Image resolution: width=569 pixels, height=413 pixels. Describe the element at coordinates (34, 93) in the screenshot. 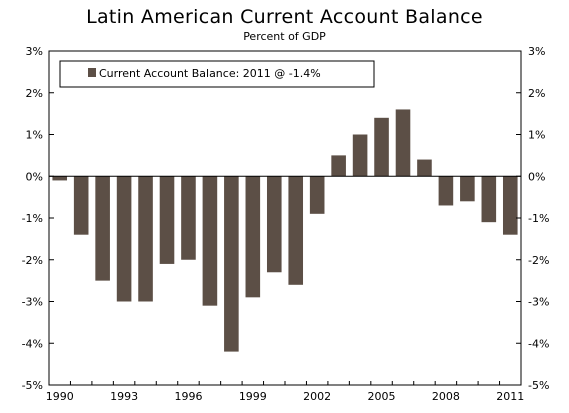

I see `y-tick-label-left: 2%` at that location.